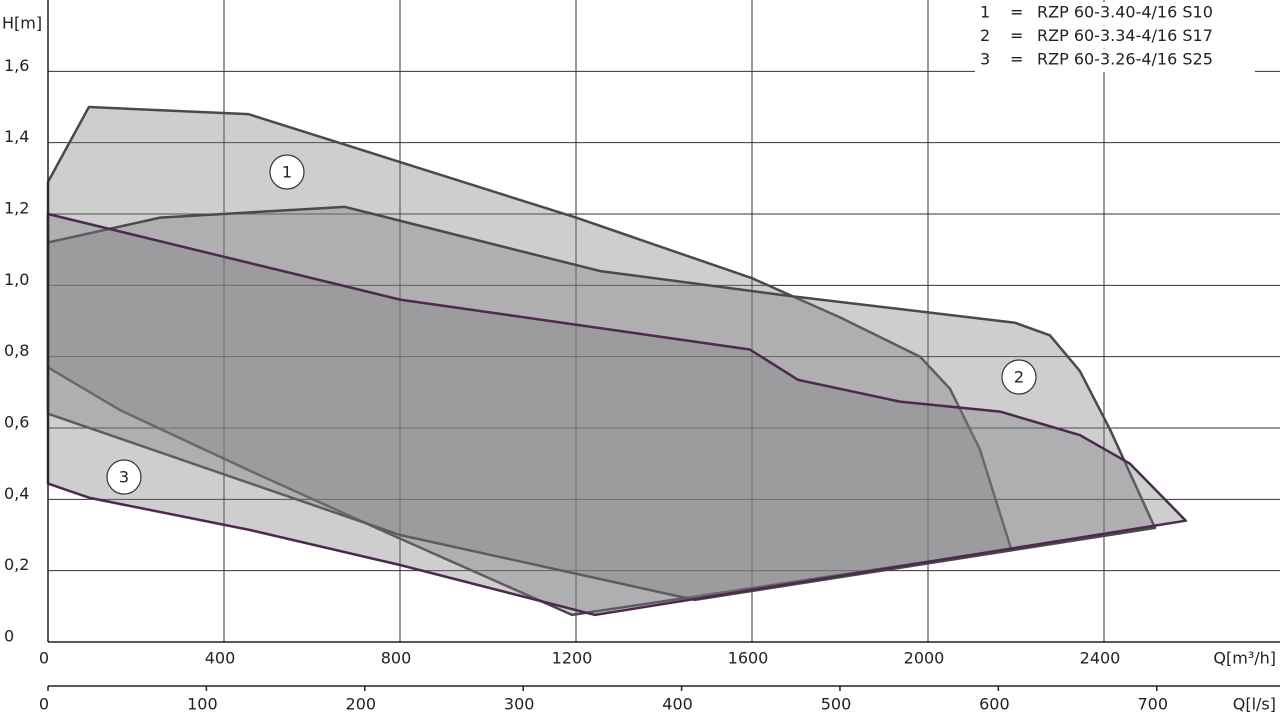 Image resolution: width=1280 pixels, height=717 pixels. What do you see at coordinates (361, 704) in the screenshot?
I see `x2-tick-label: 200` at bounding box center [361, 704].